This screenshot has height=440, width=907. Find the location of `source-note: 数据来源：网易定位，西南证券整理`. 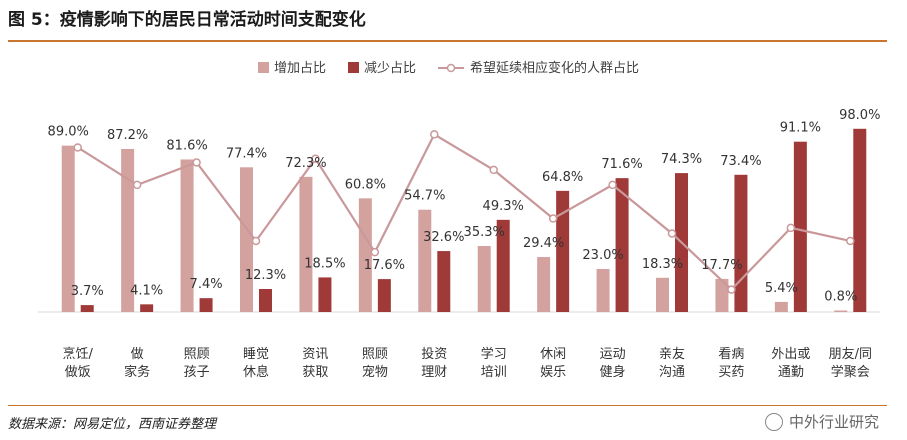

source-note: 数据来源：网易定位，西南证券整理 is located at coordinates (112, 424).